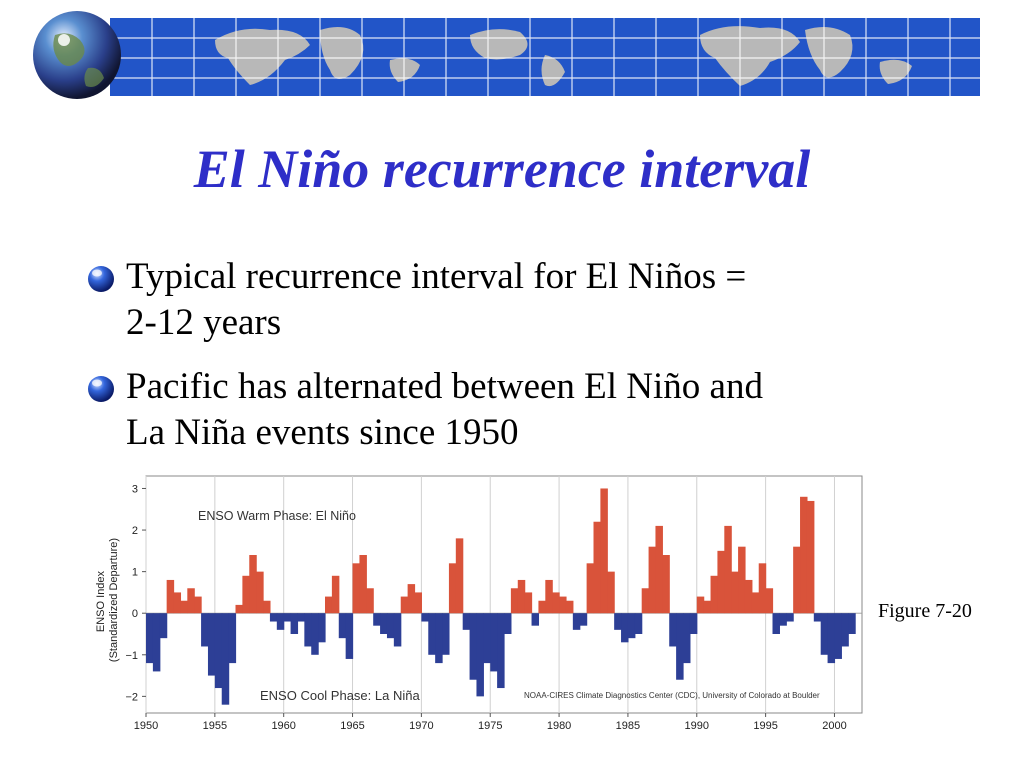 The height and width of the screenshot is (768, 1024). What do you see at coordinates (340, 695) in the screenshot?
I see `cool-phase-annotation: ENSO Cool Phase: La Niña` at bounding box center [340, 695].